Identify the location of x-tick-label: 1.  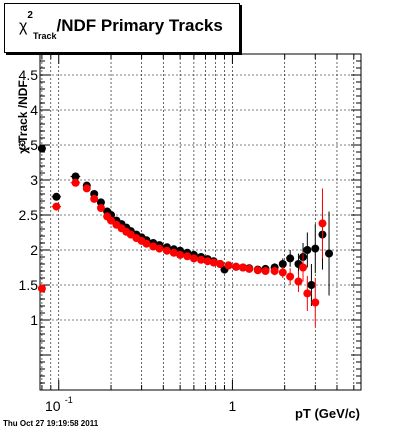
(233, 406).